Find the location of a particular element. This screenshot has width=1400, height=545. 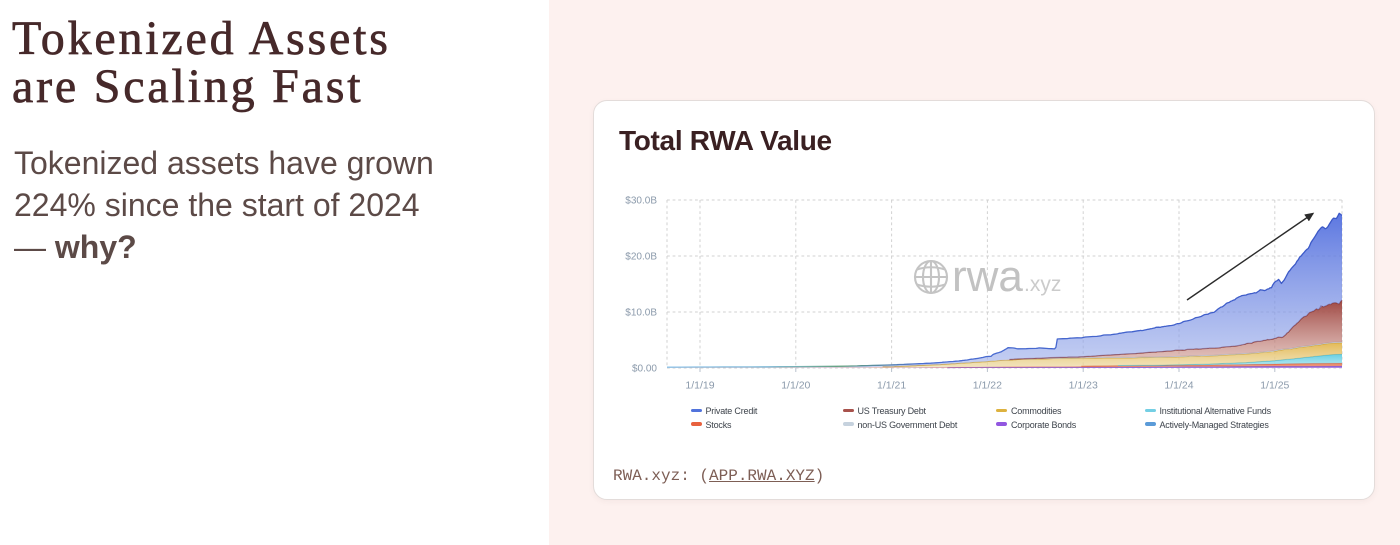

svg-text: 1/1/23 is located at coordinates (1083, 386).